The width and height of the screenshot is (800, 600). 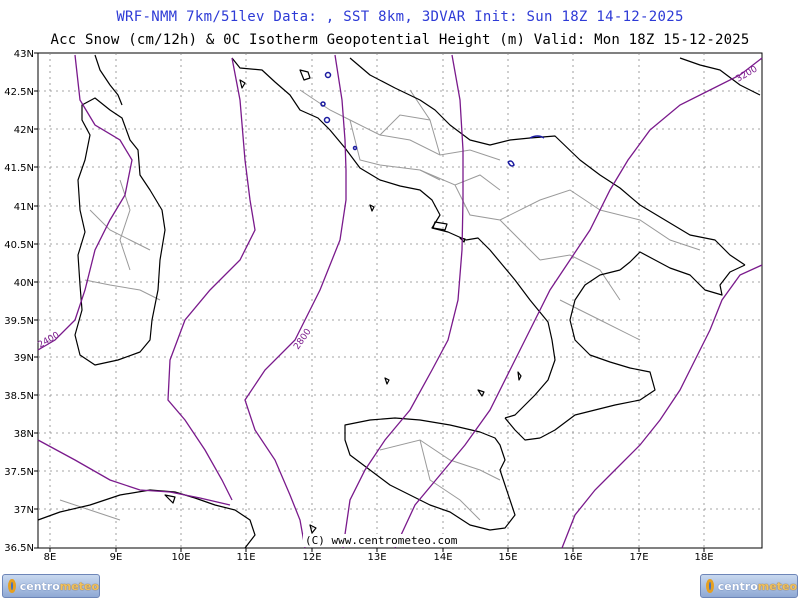 I want to click on lon-label: 8E, so click(x=50, y=557).